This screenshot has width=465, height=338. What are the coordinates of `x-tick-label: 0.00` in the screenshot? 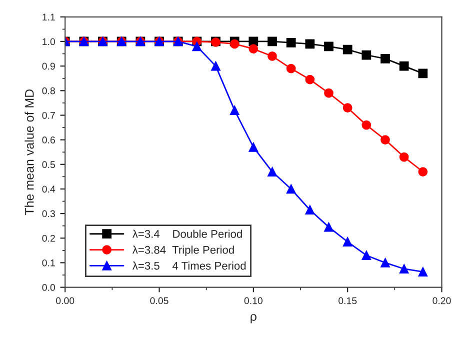 It's located at (65, 300).